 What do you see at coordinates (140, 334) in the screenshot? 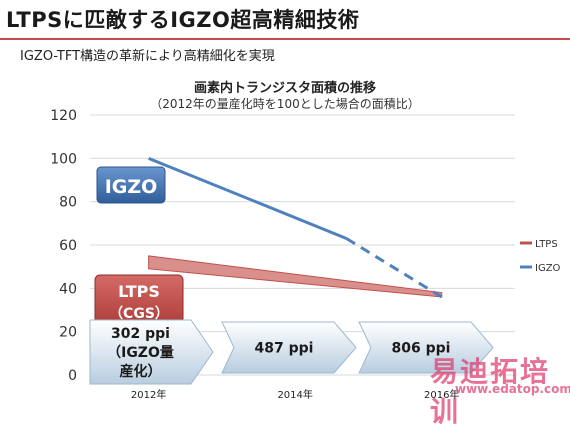
I see `ppi-arrow-label: 302 ppi` at bounding box center [140, 334].